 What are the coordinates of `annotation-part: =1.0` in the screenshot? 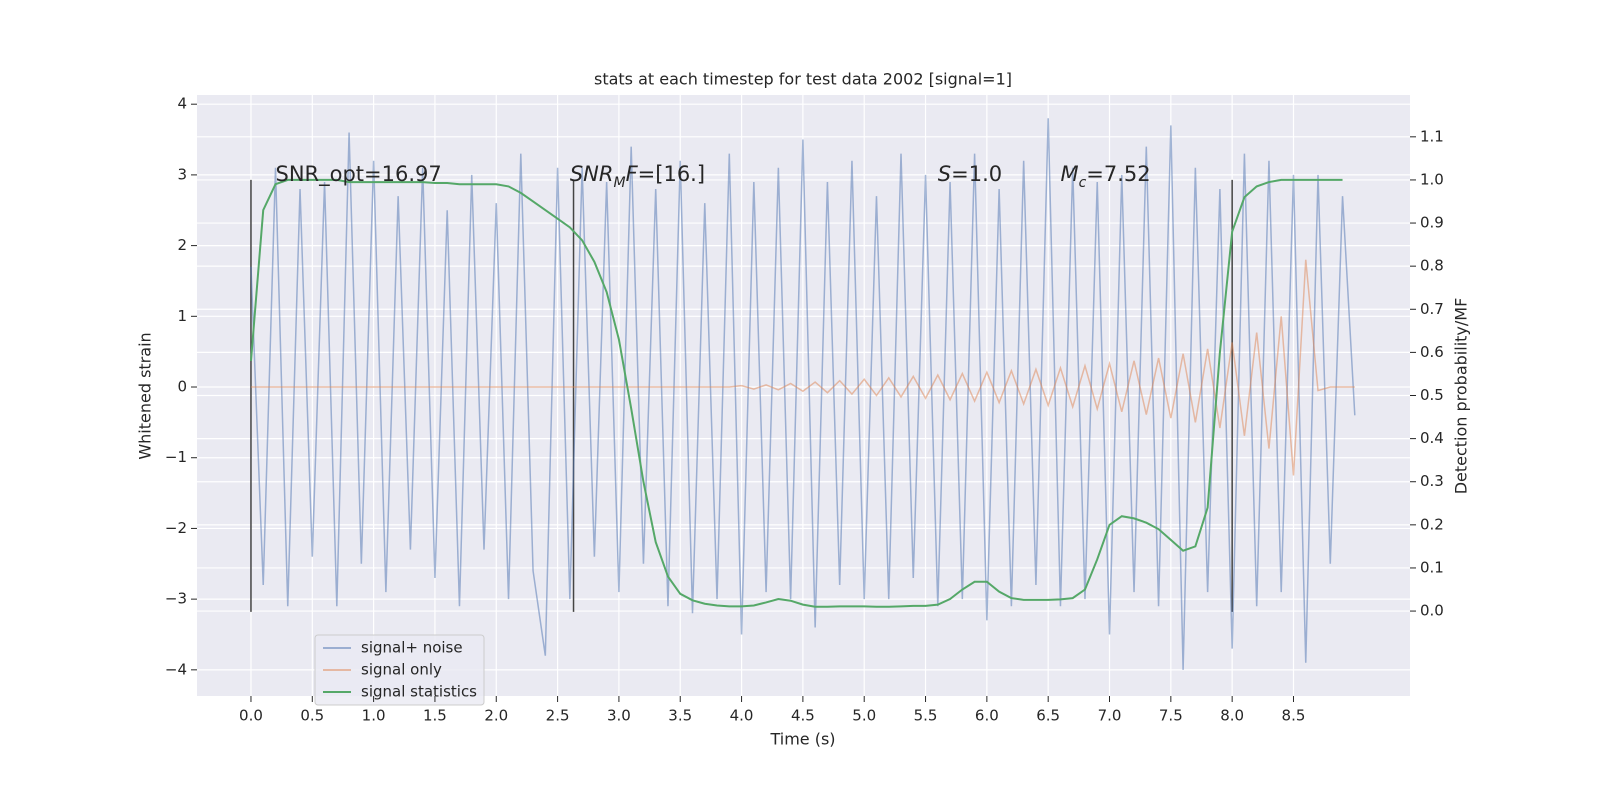 It's located at (976, 174).